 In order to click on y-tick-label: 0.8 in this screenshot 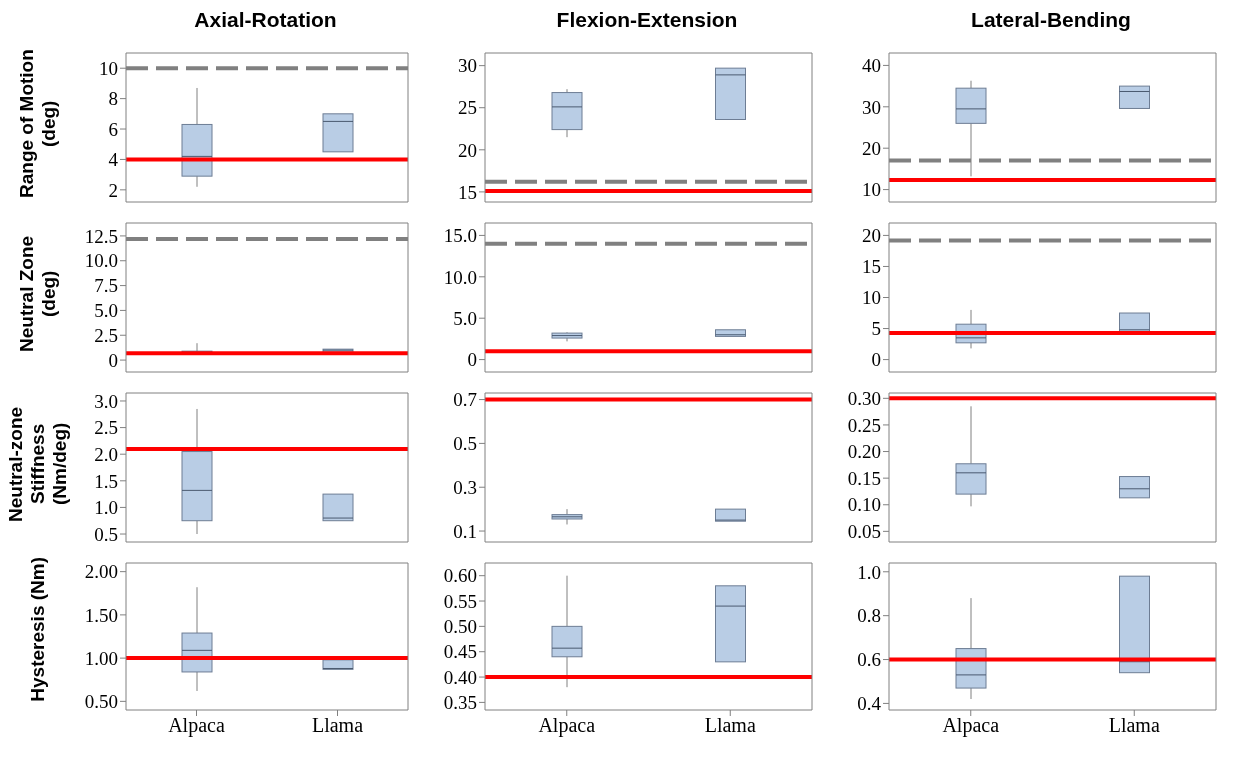, I will do `click(869, 616)`.